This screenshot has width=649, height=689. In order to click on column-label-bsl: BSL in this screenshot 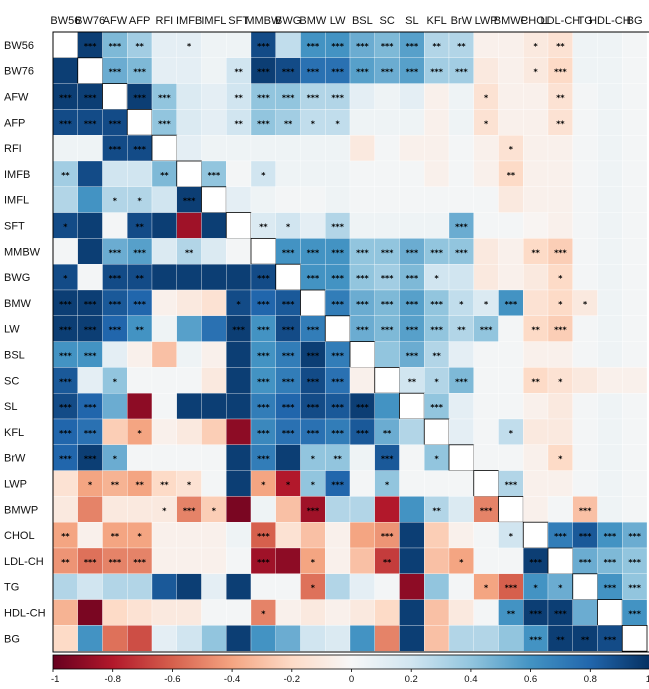, I will do `click(362, 21)`.